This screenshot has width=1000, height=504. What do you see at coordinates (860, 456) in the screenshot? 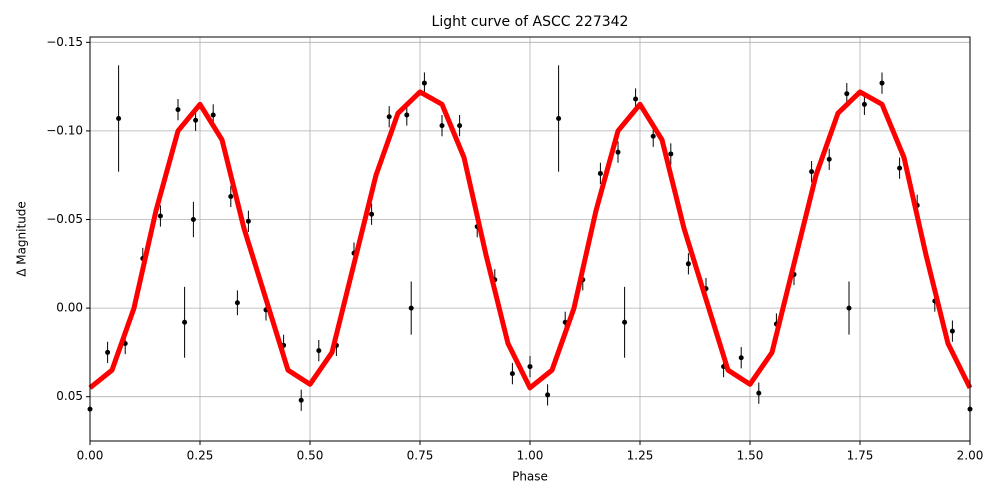
I see `x-tick-label: 1.75` at bounding box center [860, 456].